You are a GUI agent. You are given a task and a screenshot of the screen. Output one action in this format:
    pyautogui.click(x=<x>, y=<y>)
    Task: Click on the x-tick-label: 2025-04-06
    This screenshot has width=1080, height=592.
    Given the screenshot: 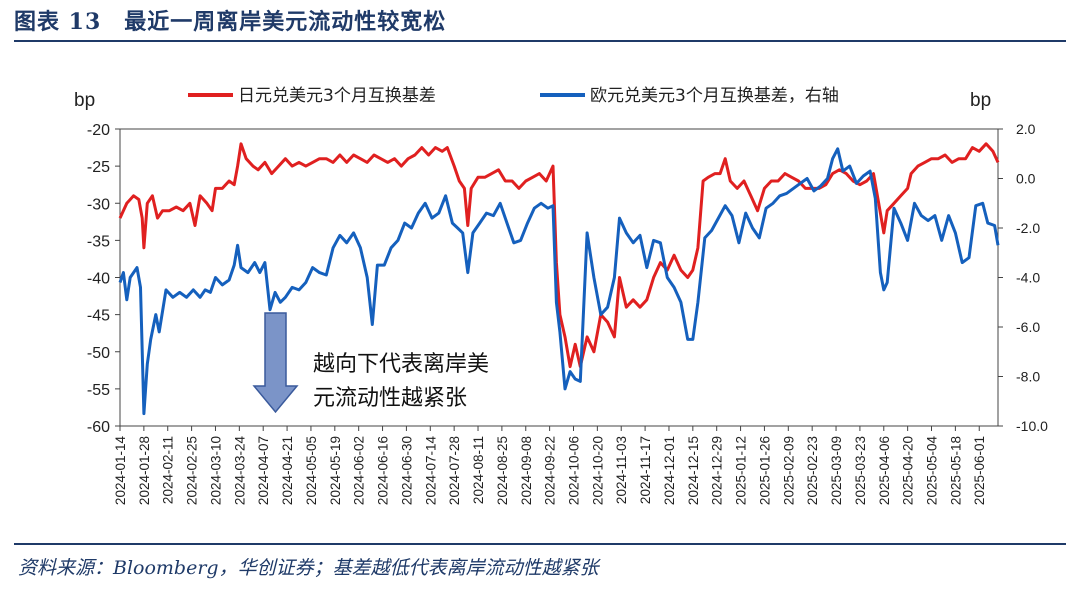 What is the action you would take?
    pyautogui.click(x=884, y=470)
    